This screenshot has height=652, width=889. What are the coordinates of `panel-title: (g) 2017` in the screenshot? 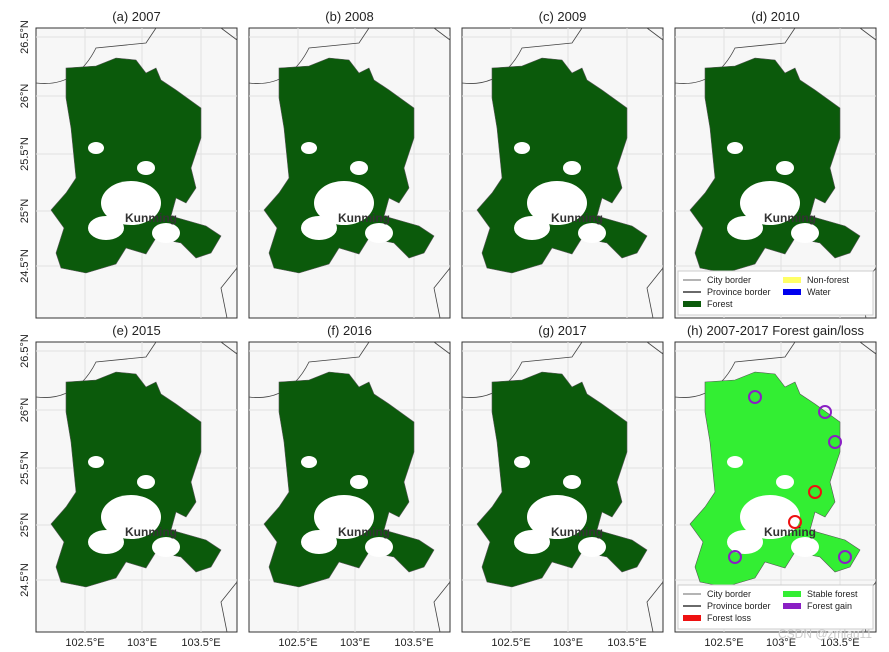 It's located at (562, 330).